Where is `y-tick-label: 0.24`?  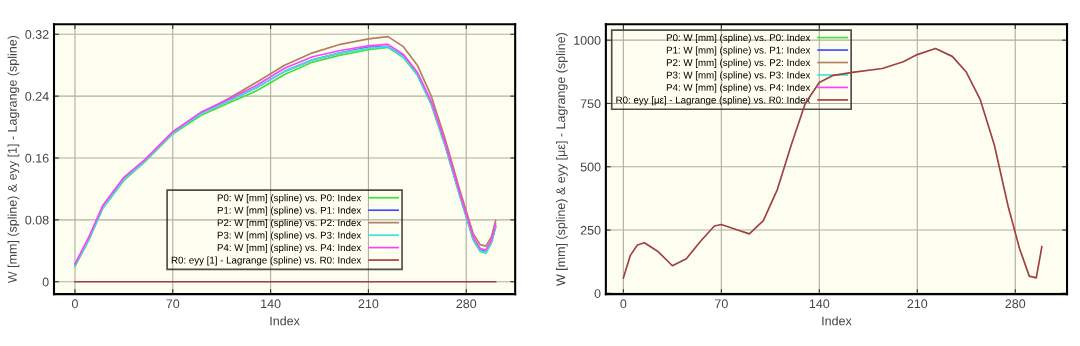 y-tick-label: 0.24 is located at coordinates (37, 96).